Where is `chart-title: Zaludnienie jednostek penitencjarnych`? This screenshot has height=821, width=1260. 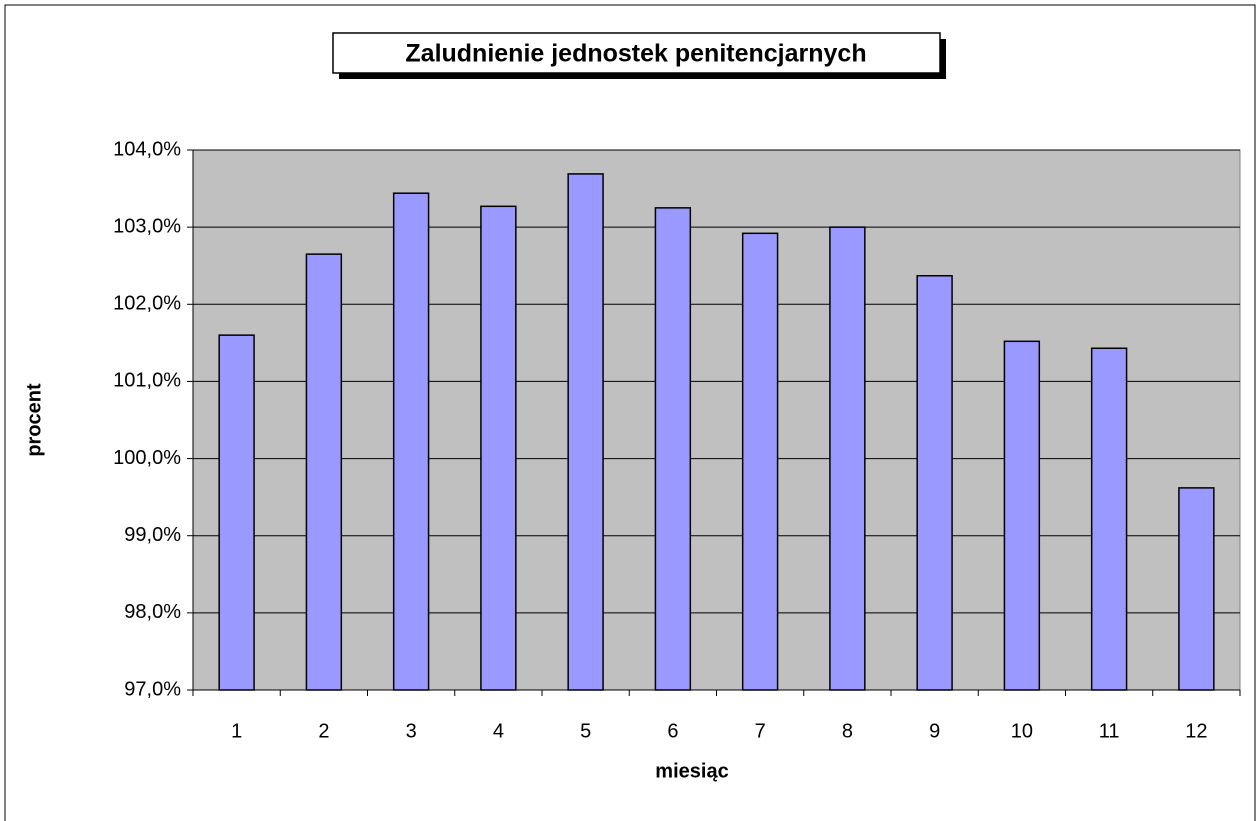
chart-title: Zaludnienie jednostek penitencjarnych is located at coordinates (635, 54).